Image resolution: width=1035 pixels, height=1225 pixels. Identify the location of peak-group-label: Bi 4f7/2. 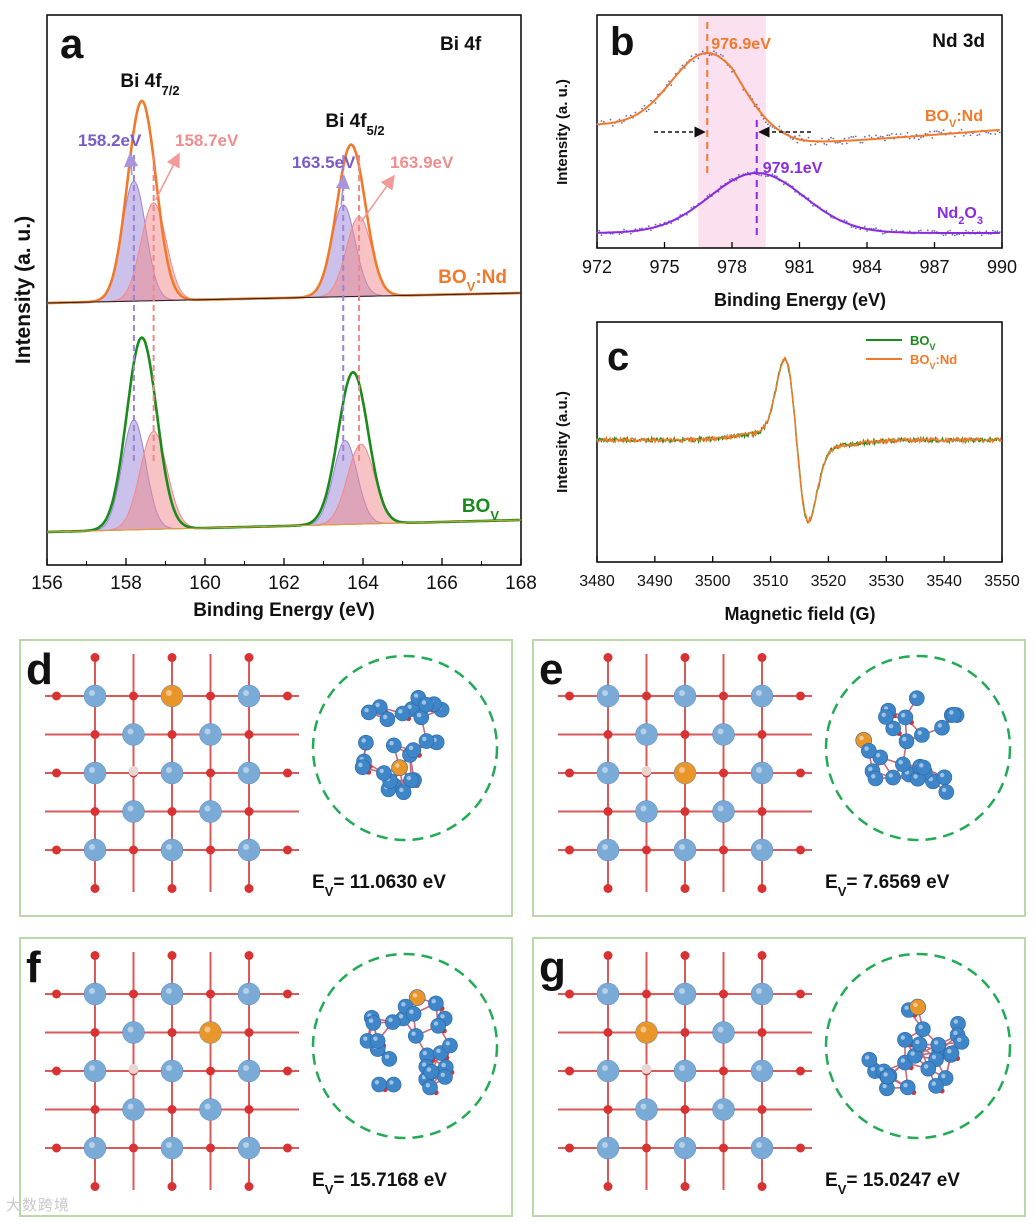
(149, 84).